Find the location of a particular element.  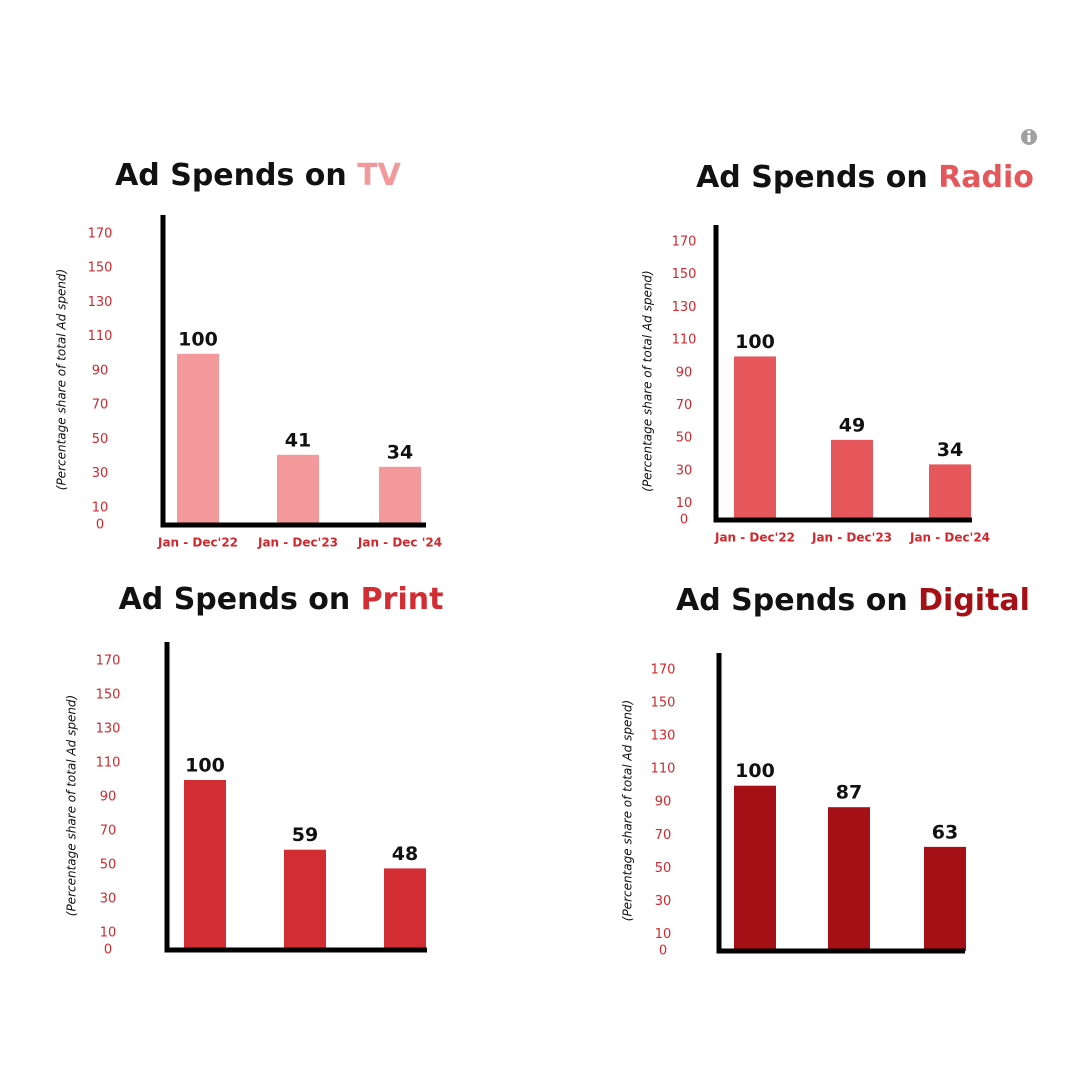

chart-title: Ad Spends on Digital is located at coordinates (853, 600).